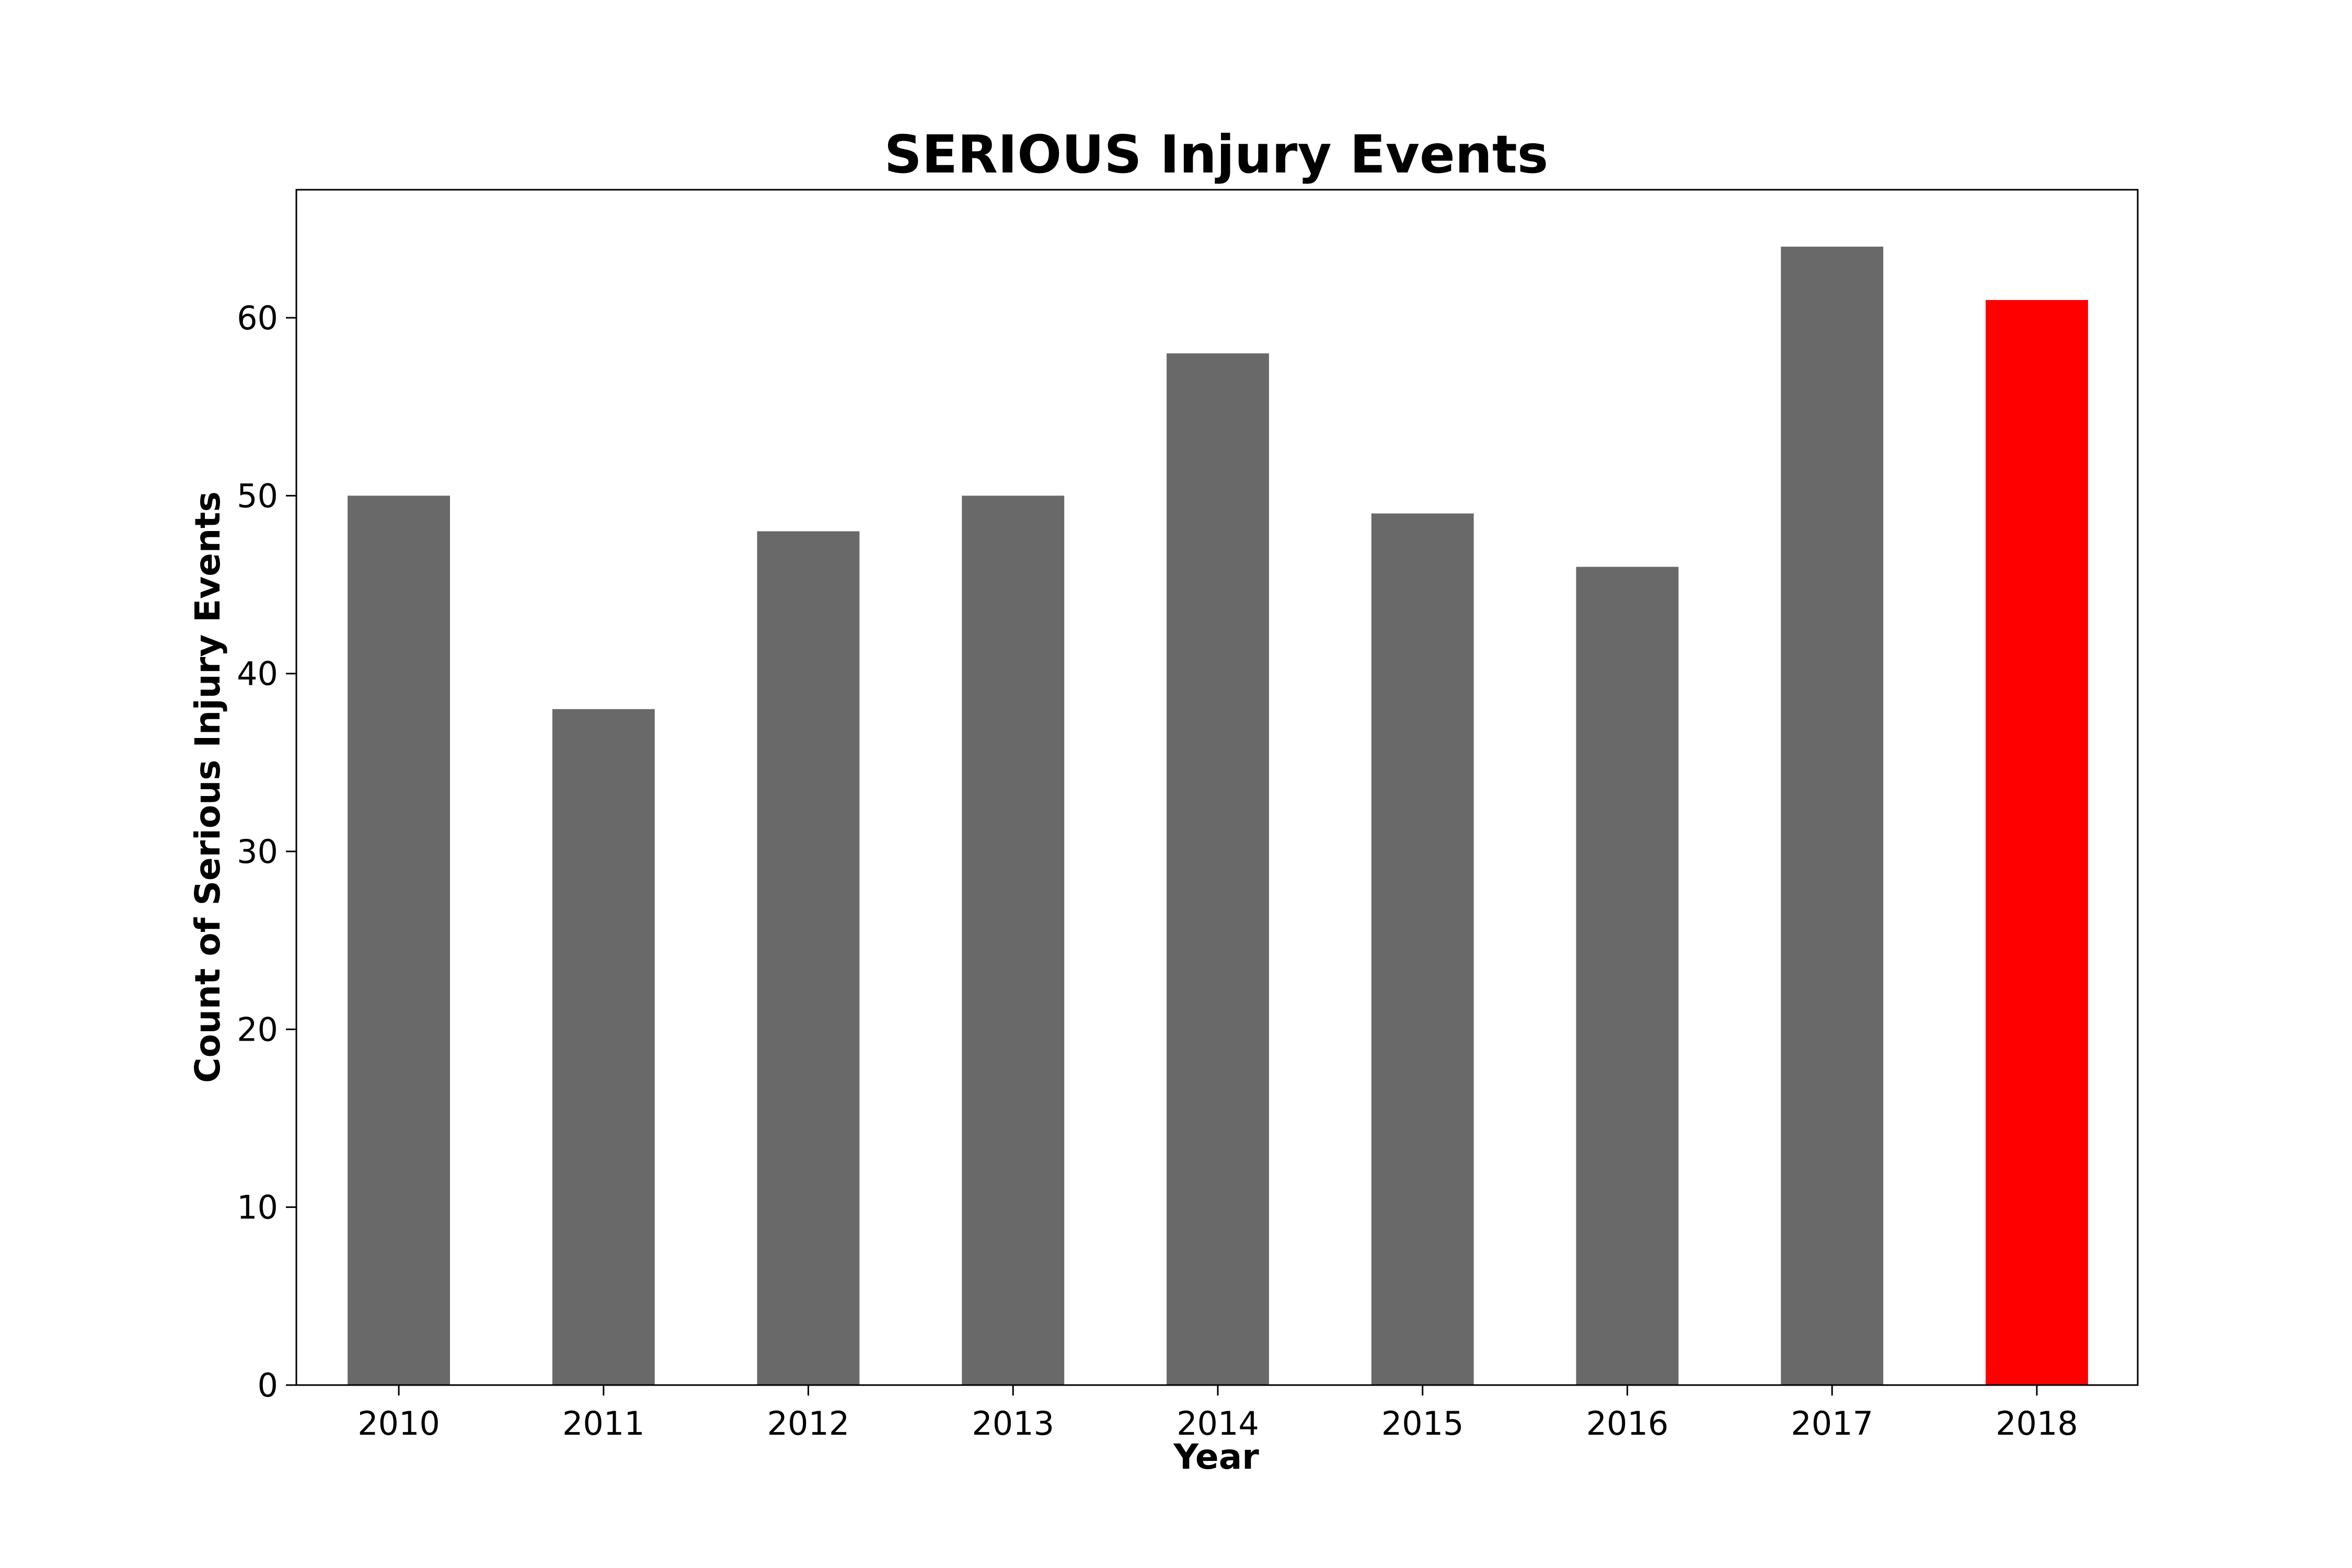  Describe the element at coordinates (2037, 843) in the screenshot. I see `bar-2018` at that location.